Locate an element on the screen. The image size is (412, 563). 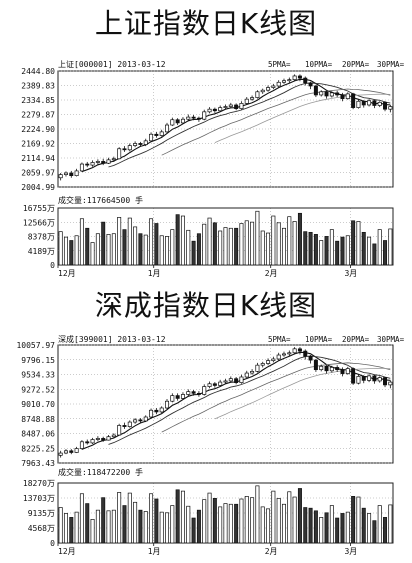
chart-header-label: 深成[399001] 2013-03-12 is located at coordinates (112, 339).